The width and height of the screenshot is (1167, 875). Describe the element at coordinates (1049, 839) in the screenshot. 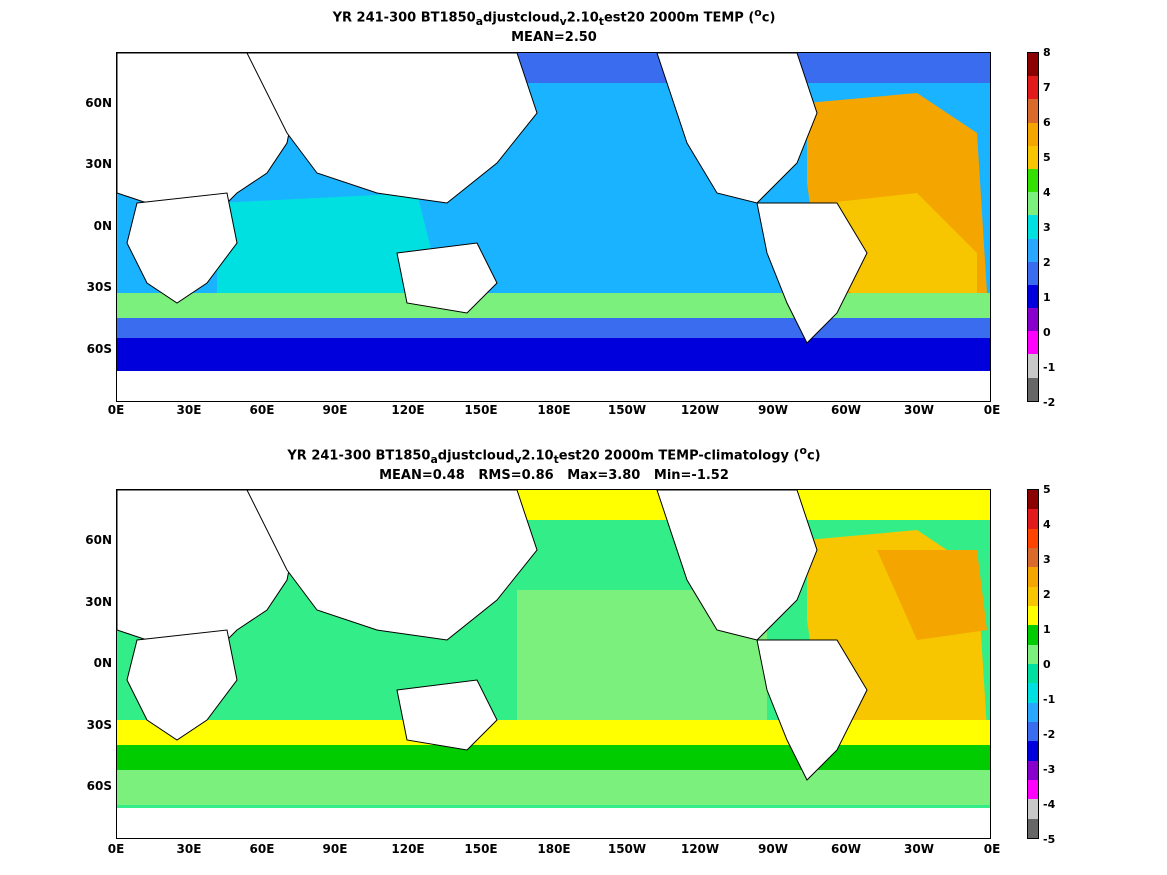

I see `colorbar-tick-label: -5` at that location.